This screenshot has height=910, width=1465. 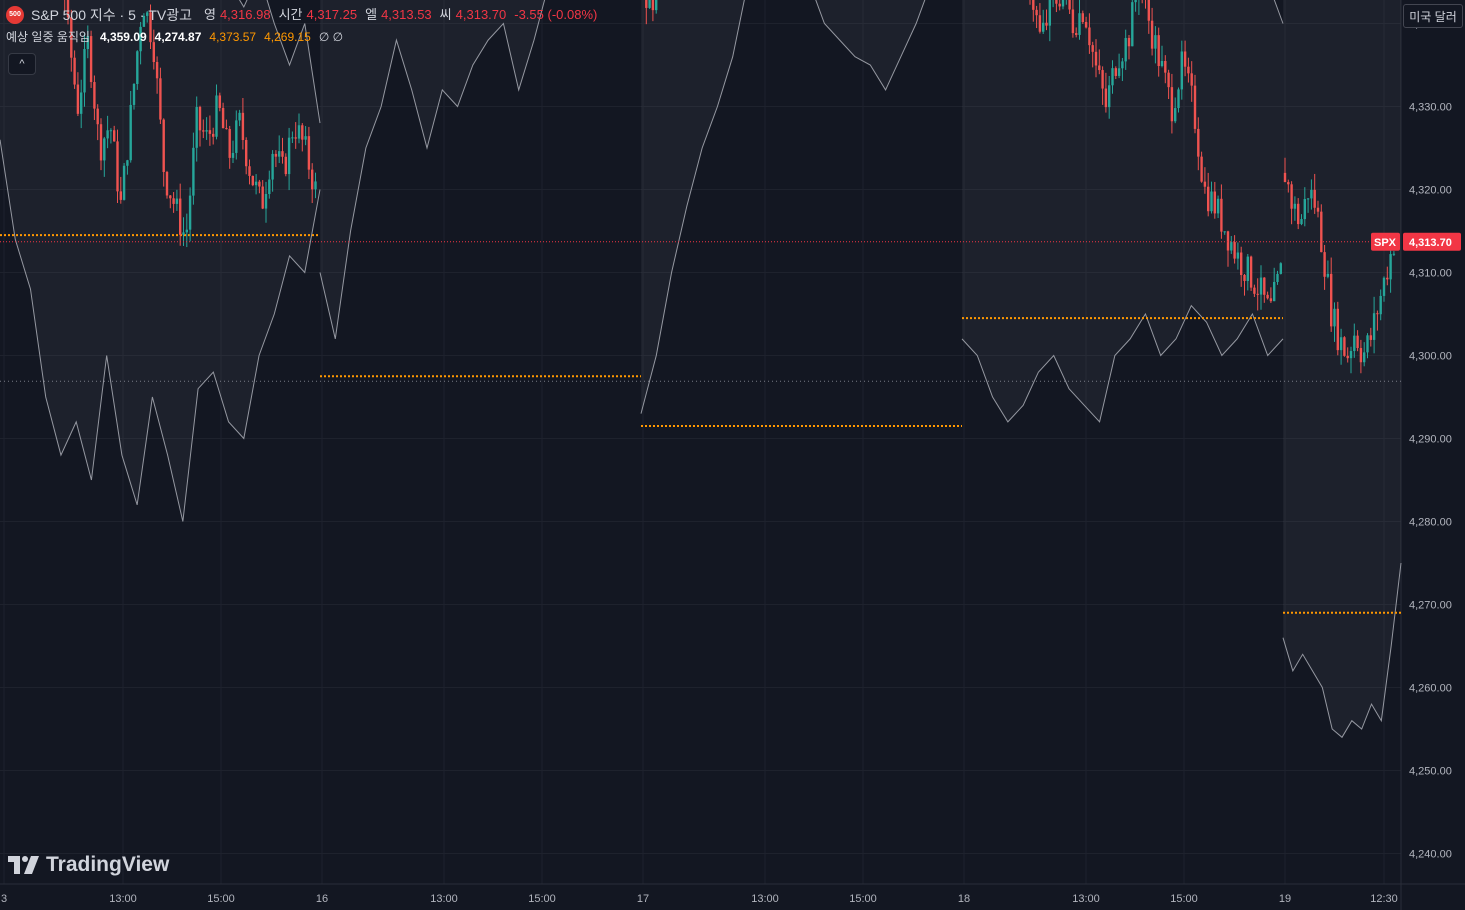 I want to click on time-tick-label: 16, so click(x=322, y=899).